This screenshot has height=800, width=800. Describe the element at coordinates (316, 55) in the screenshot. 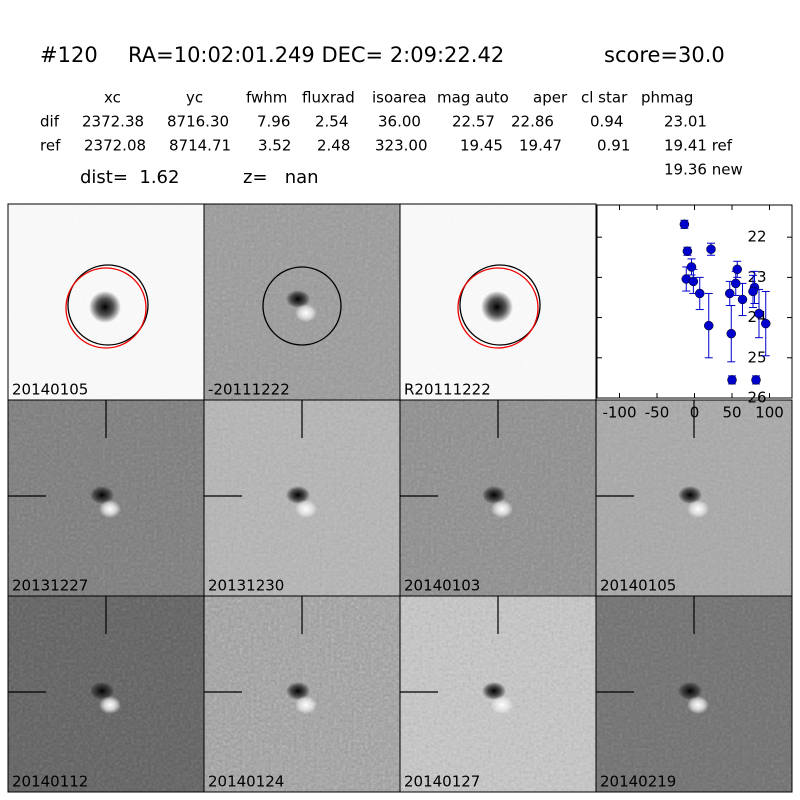

I see `coordinates: RA=10:02:01.249 DEC= 2:09:22.42` at that location.